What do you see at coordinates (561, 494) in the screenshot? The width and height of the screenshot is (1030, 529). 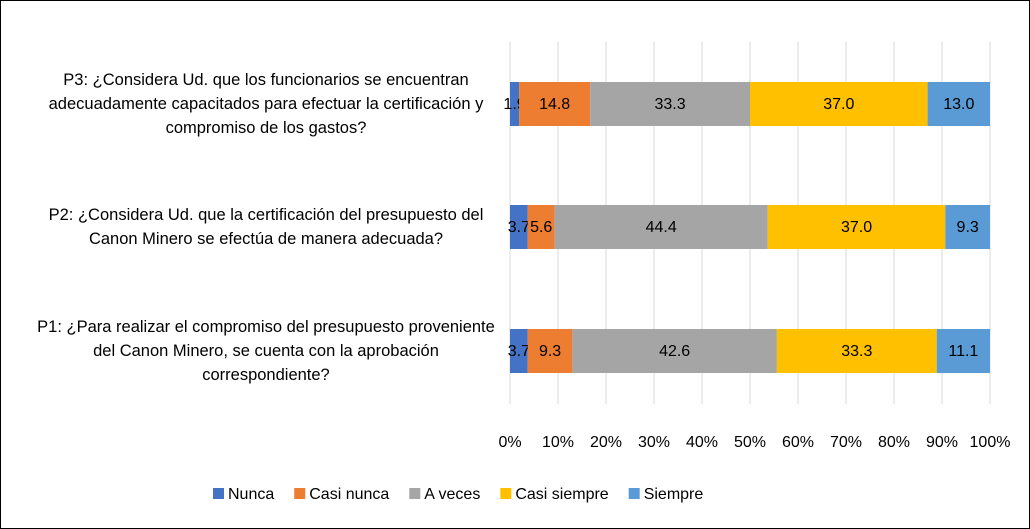 I see `legend-label: Casi siempre` at bounding box center [561, 494].